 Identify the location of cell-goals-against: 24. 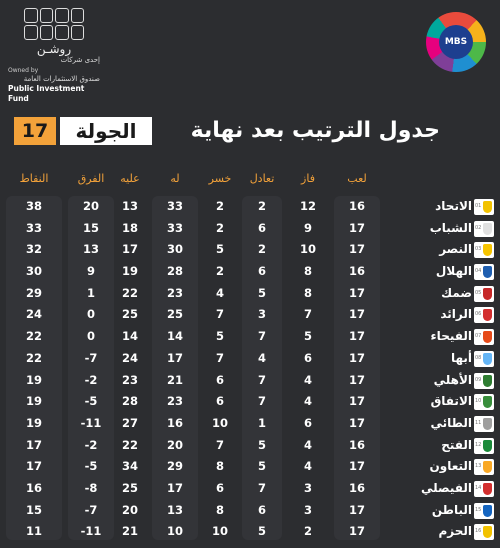
(129, 357).